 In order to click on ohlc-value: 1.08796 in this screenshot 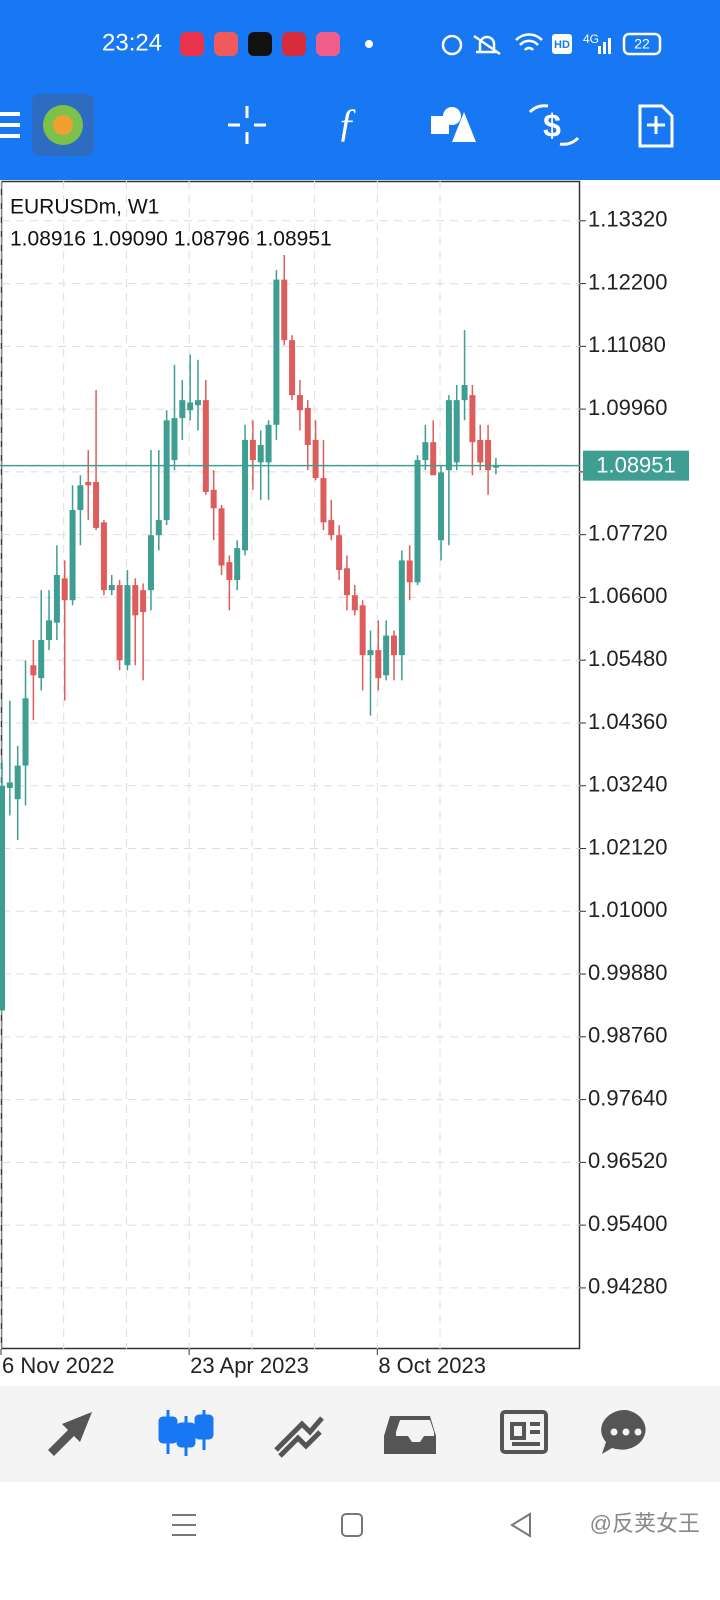, I will do `click(212, 239)`.